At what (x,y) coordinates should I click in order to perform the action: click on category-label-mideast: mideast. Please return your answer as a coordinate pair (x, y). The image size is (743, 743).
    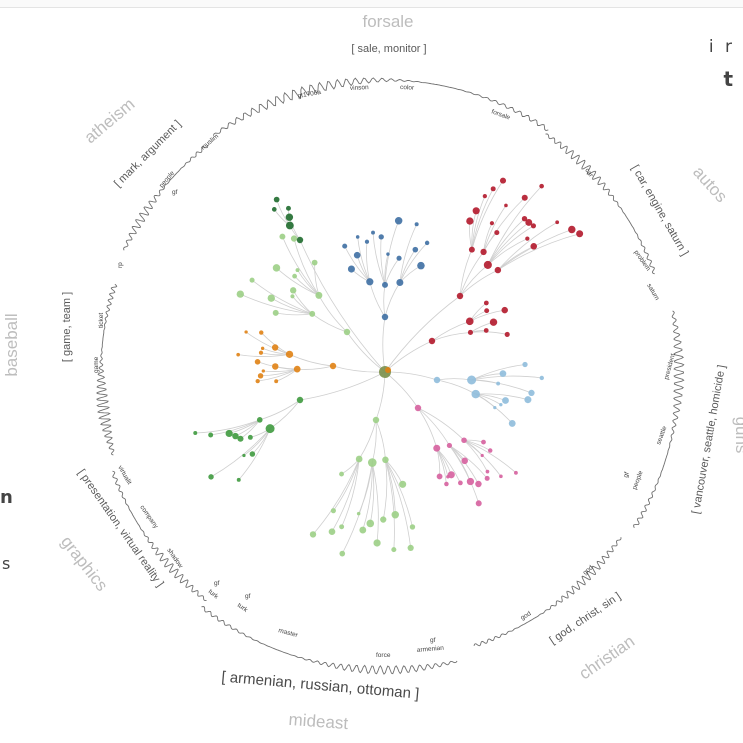
    Looking at the image, I should click on (318, 721).